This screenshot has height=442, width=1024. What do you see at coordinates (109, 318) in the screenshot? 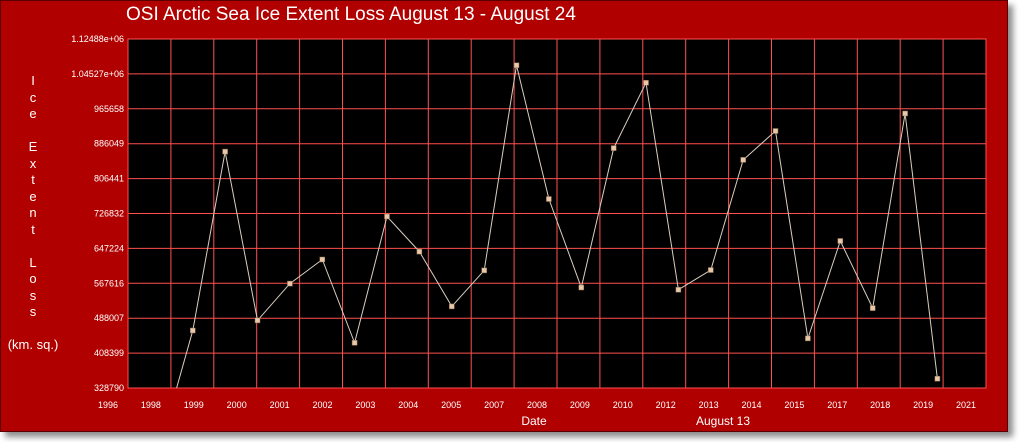
I see `y-tick-label: 488007` at bounding box center [109, 318].